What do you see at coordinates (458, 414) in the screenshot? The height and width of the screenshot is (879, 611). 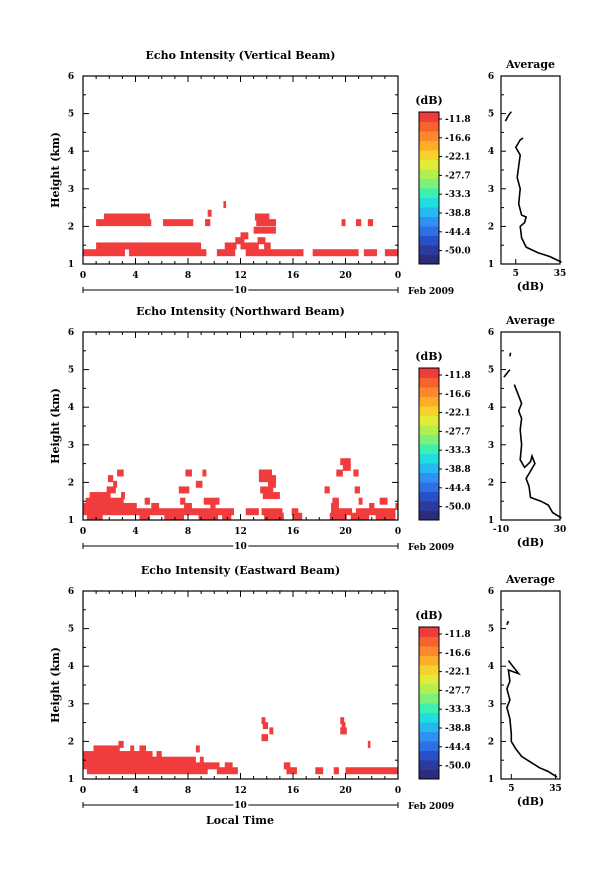 I see `colorbar-tick-label: -22.1` at bounding box center [458, 414].